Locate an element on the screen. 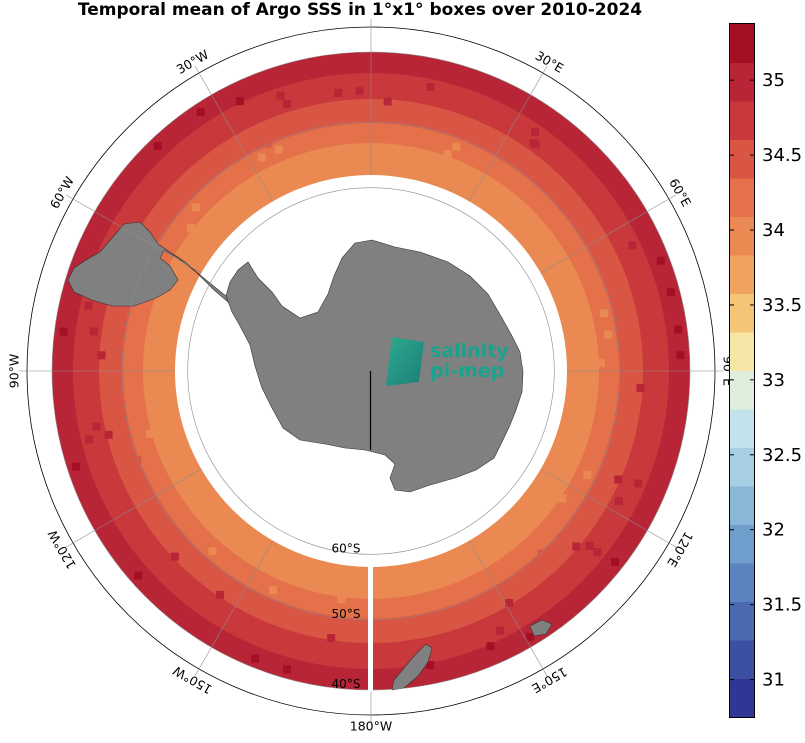 The height and width of the screenshot is (743, 805). colorbar-tick-label: 31.5 is located at coordinates (782, 605).